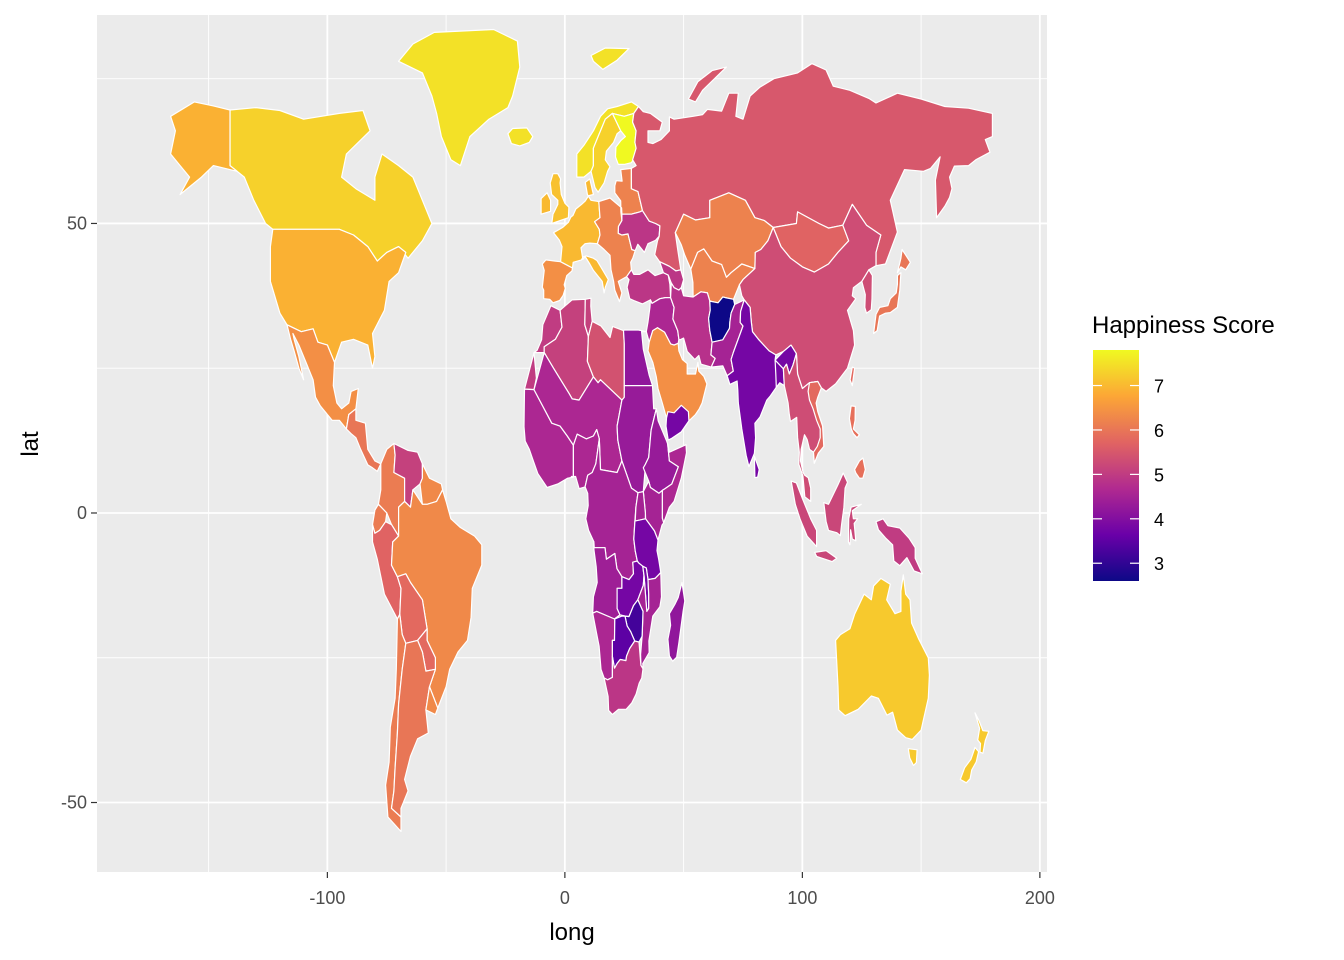  What do you see at coordinates (674, 483) in the screenshot?
I see `country-somalia` at bounding box center [674, 483].